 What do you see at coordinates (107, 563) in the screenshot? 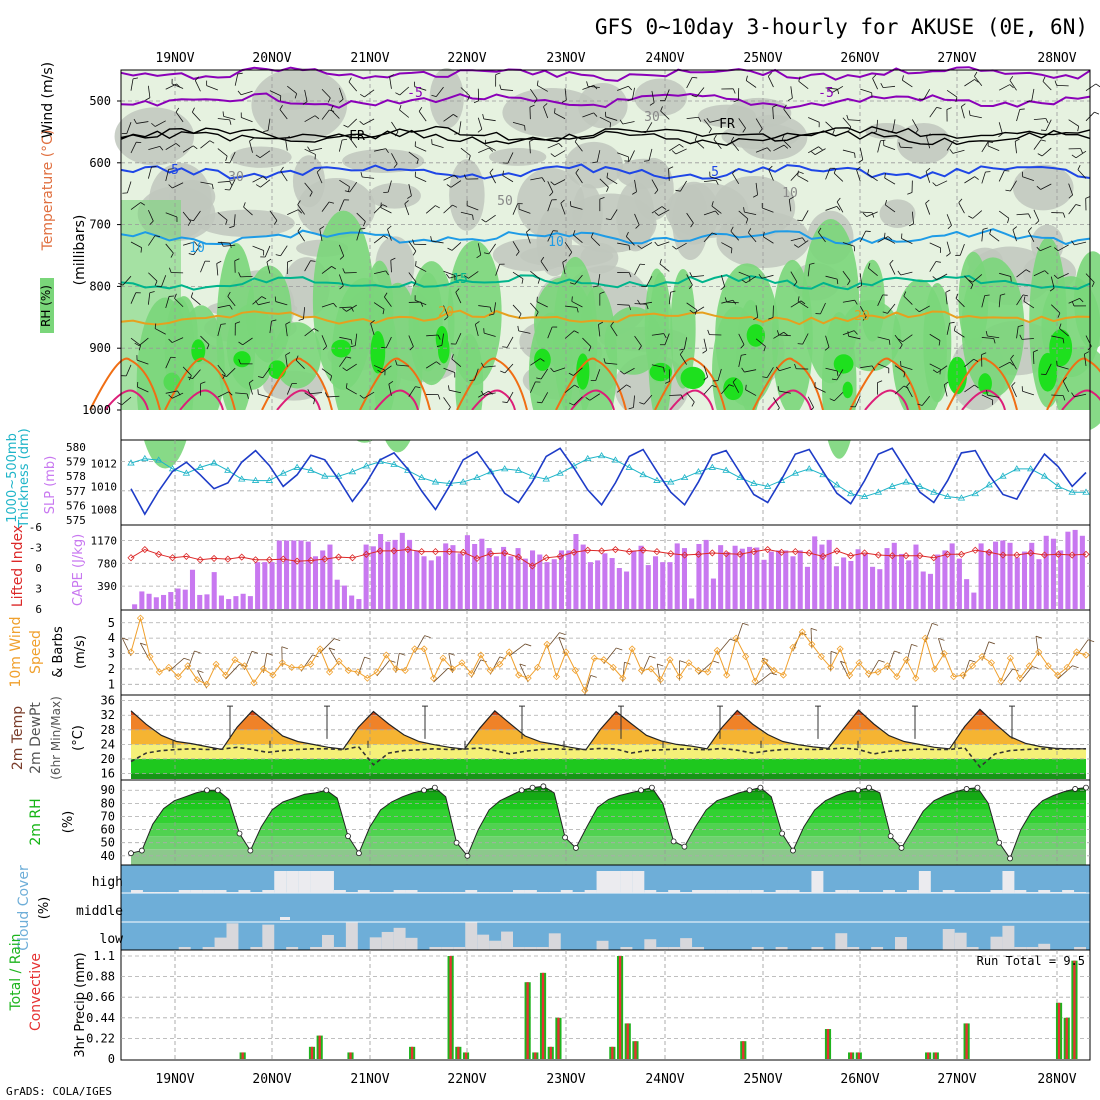
I see `cape-tick-label: 780` at bounding box center [107, 563].